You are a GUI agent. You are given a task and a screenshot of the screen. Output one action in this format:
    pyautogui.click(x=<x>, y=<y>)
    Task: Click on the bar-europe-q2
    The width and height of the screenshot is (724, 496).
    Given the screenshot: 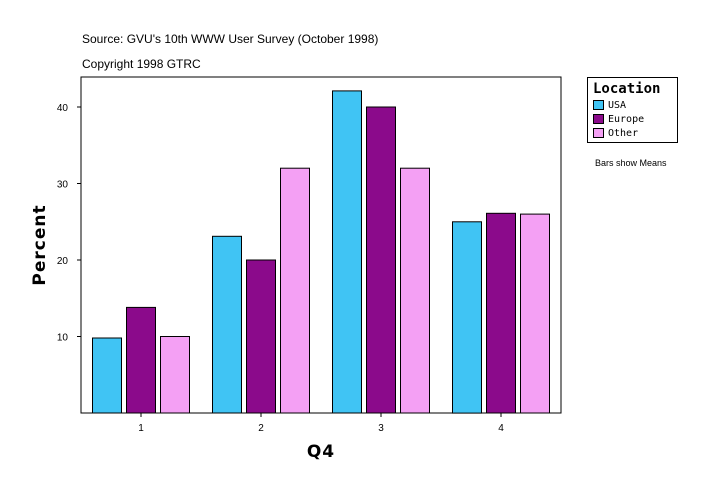 What is the action you would take?
    pyautogui.click(x=261, y=336)
    